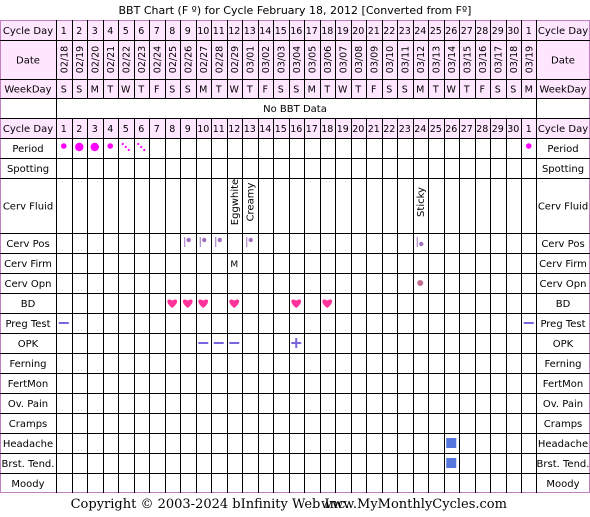 This screenshot has width=590, height=517. I want to click on date-label: 03/01, so click(250, 59).